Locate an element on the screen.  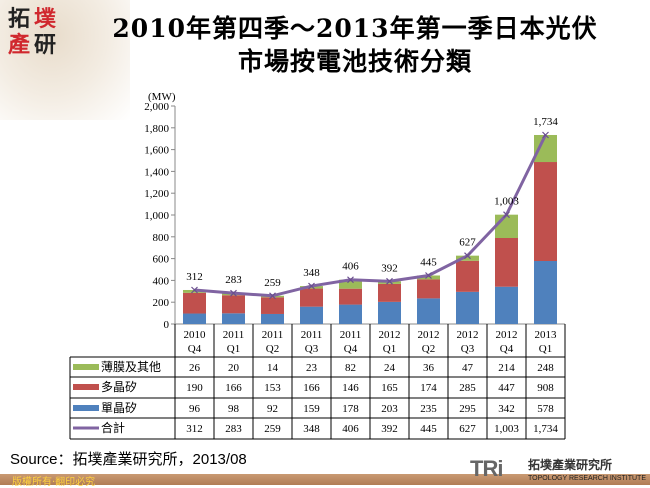
legend-label: 單晶矽 is located at coordinates (119, 407).